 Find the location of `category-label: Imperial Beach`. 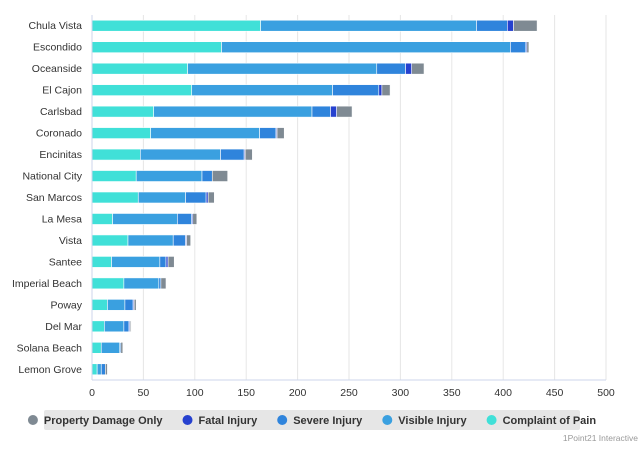

category-label: Imperial Beach is located at coordinates (47, 284).